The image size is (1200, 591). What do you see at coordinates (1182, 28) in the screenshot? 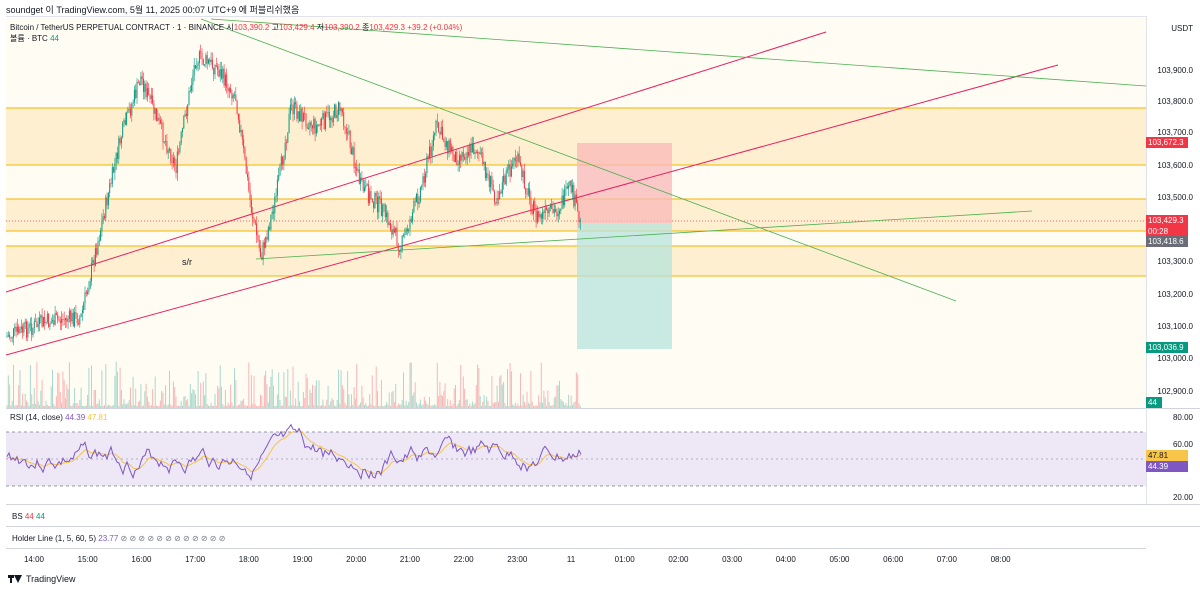
I see `currency-label: USDT` at bounding box center [1182, 28].